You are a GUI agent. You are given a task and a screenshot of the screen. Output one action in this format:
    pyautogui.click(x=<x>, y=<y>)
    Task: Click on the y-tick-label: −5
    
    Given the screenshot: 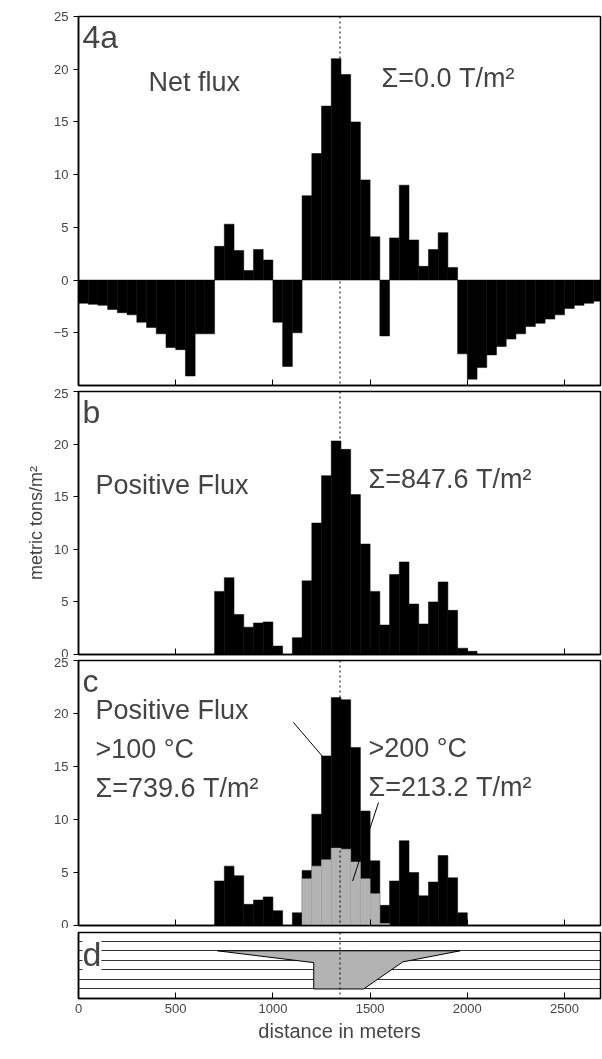 What is the action you would take?
    pyautogui.click(x=61, y=333)
    